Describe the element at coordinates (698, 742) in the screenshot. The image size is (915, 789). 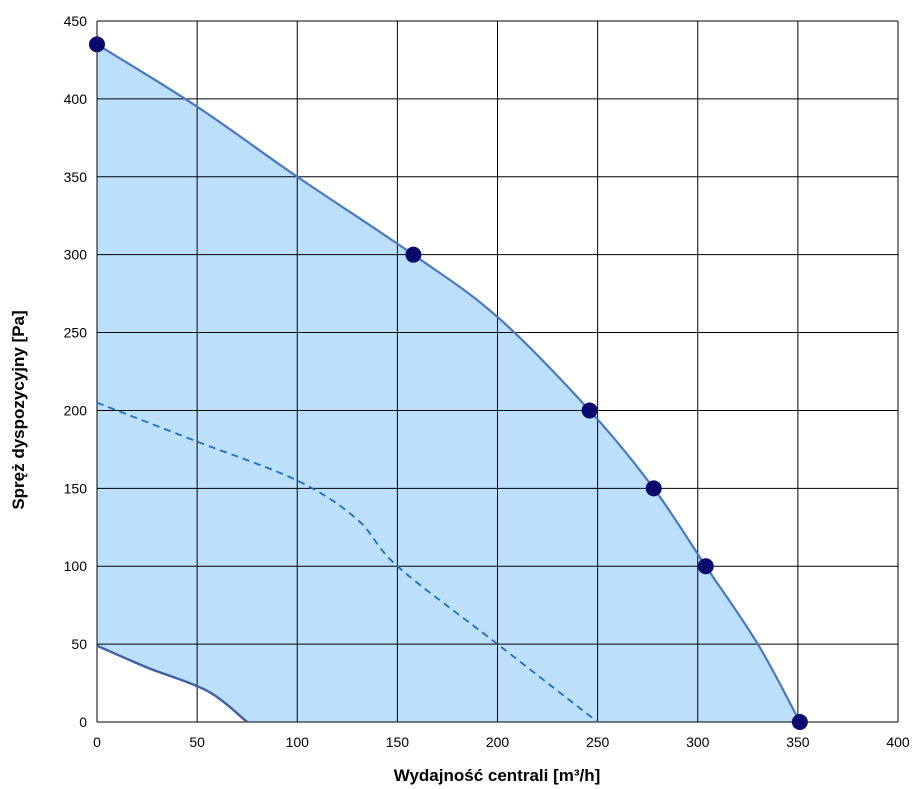
I see `x-tick-label: 300` at that location.